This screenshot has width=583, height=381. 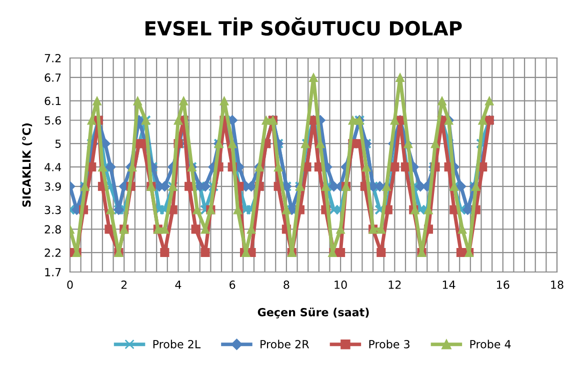 I want to click on y-tick-label: 1.7, so click(x=53, y=272).